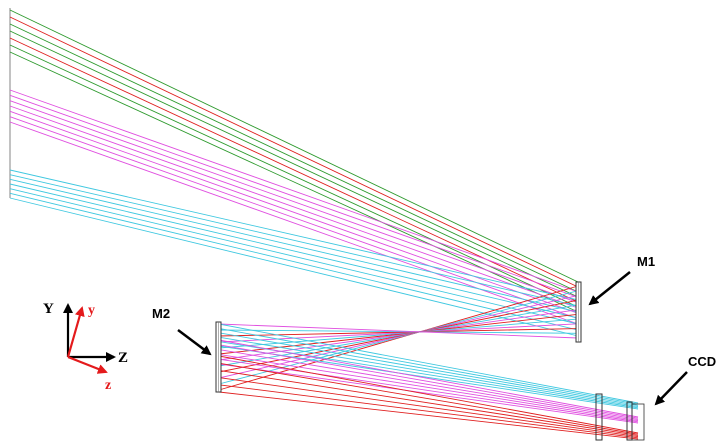  What do you see at coordinates (48, 309) in the screenshot?
I see `global-y-label: Y` at bounding box center [48, 309].